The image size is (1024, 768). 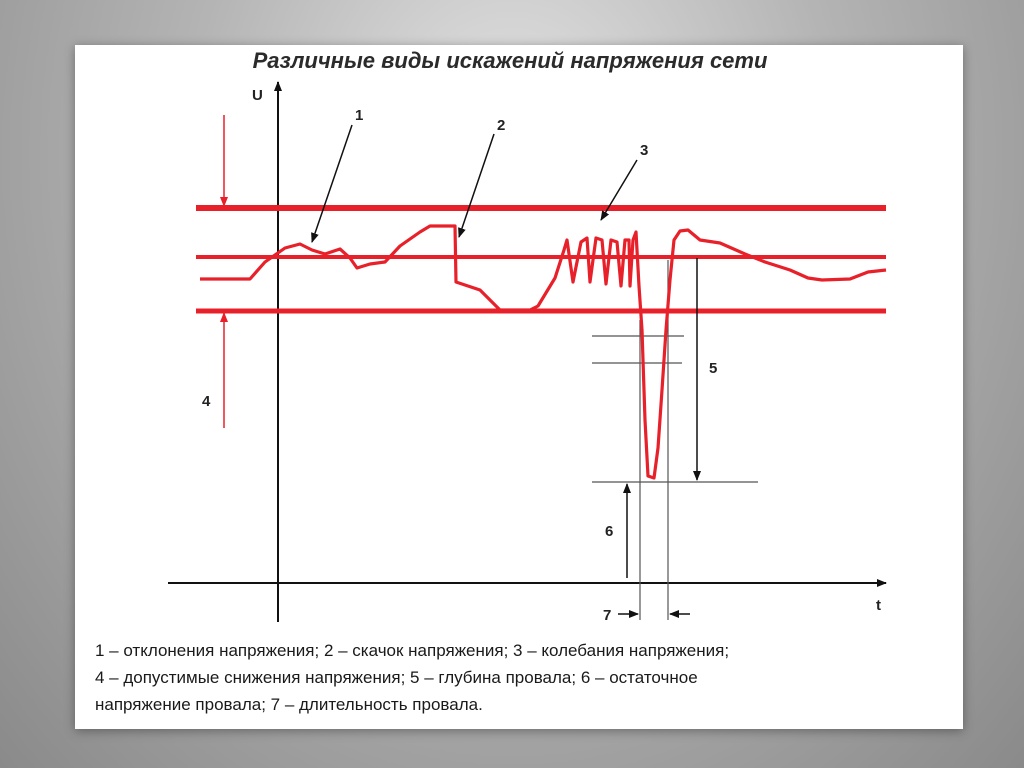 I want to click on pointer-1-arrow, so click(x=332, y=183).